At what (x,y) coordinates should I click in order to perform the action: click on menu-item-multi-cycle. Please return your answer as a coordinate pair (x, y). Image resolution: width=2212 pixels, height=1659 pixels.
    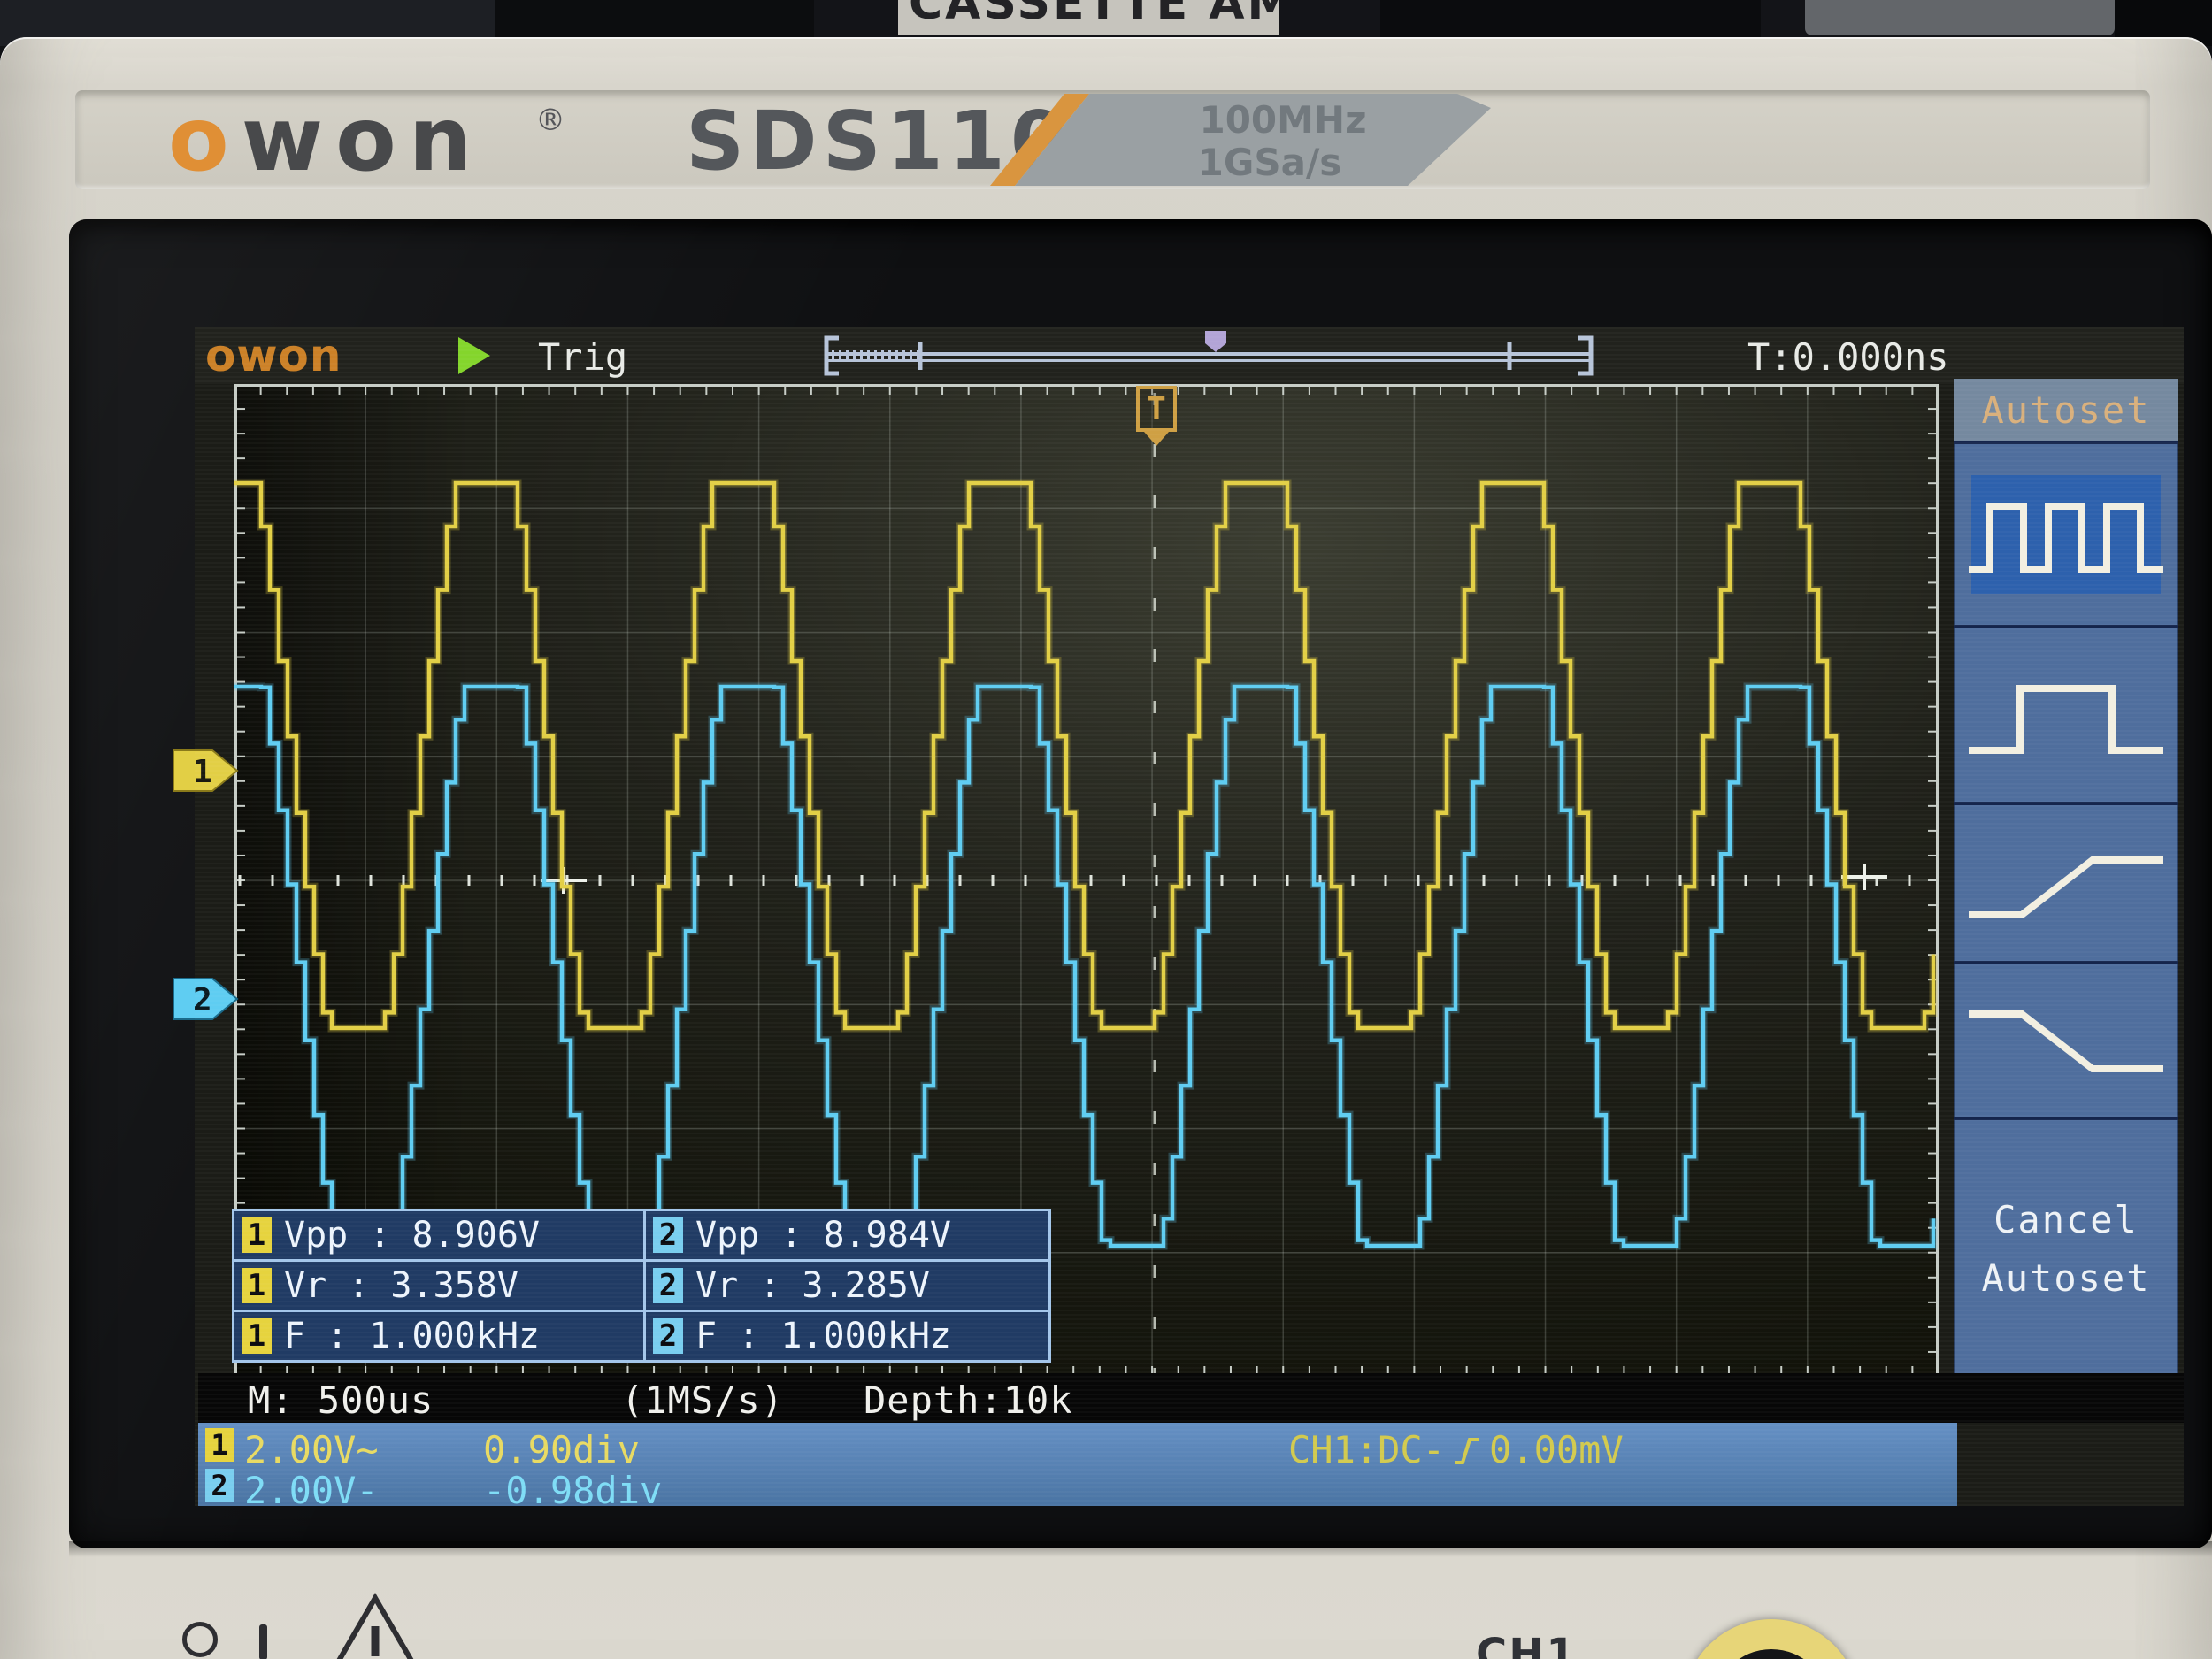
    Looking at the image, I should click on (2066, 533).